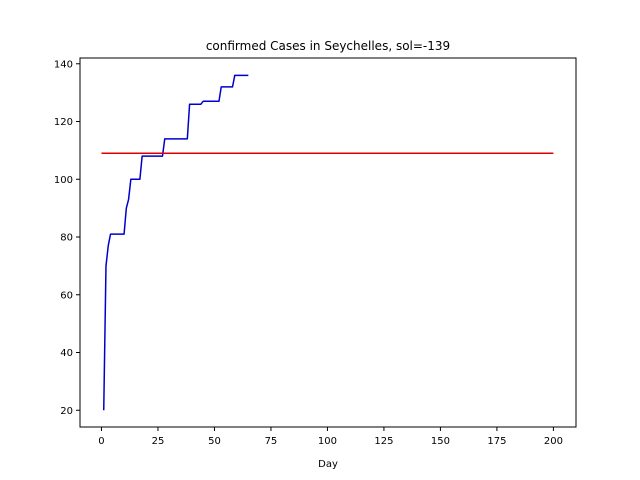 The image size is (640, 480). Describe the element at coordinates (101, 441) in the screenshot. I see `x-tick-label: 0` at that location.